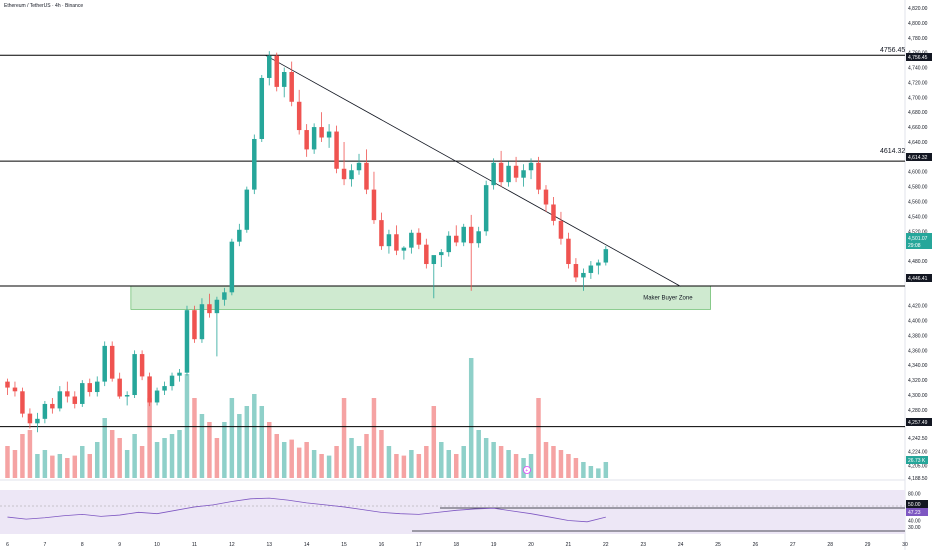 This screenshot has height=550, width=932. I want to click on badge-zone-top: 4,446.41, so click(918, 279).